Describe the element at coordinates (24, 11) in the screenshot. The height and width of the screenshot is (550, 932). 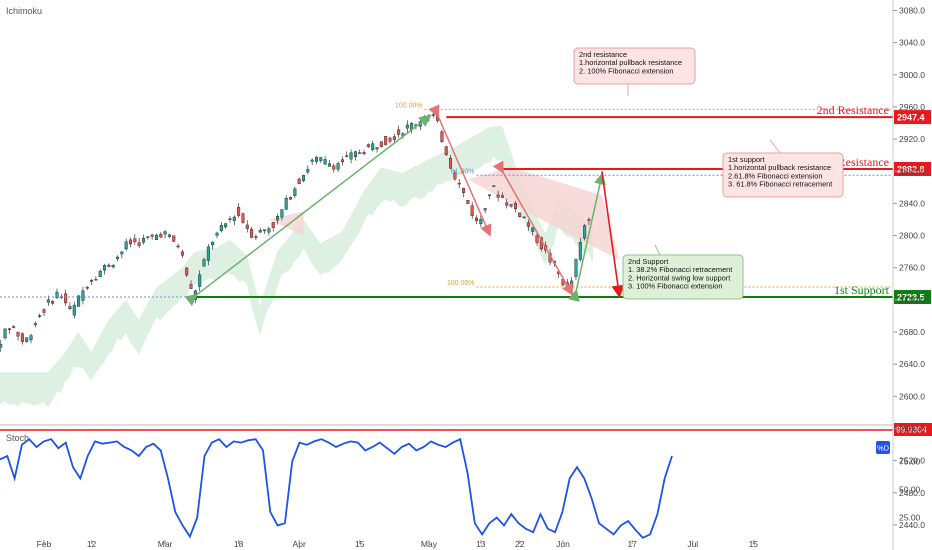
I see `ichimoku-label: Ichimoku` at that location.